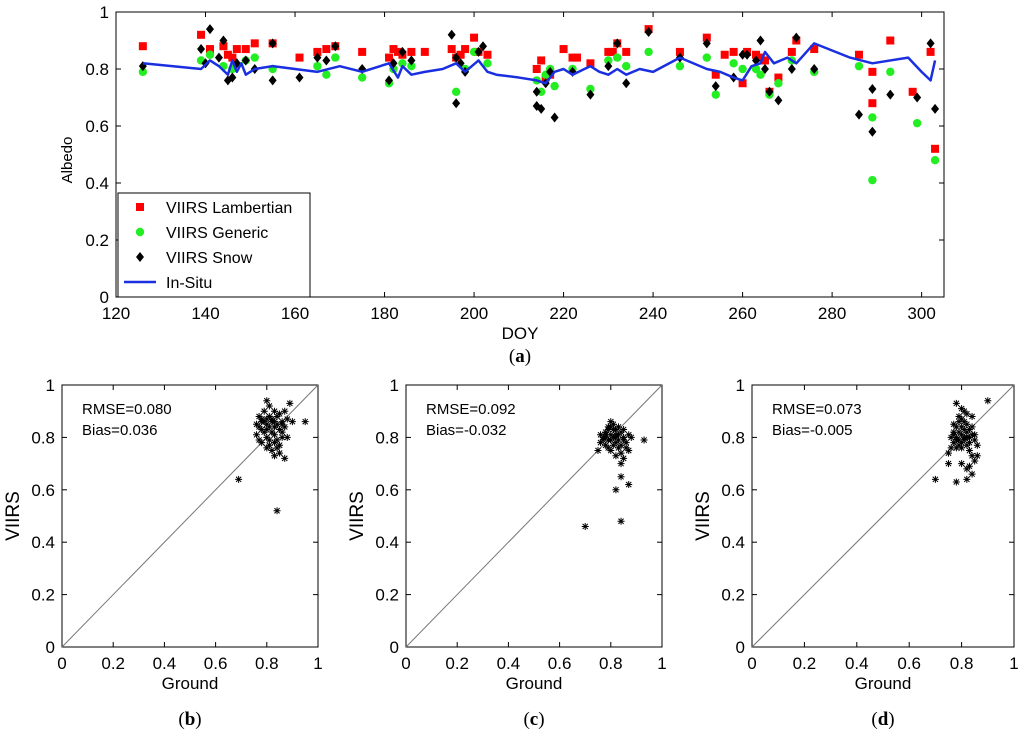 The image size is (1024, 740). I want to click on y-axis-label: Albedo, so click(67, 160).